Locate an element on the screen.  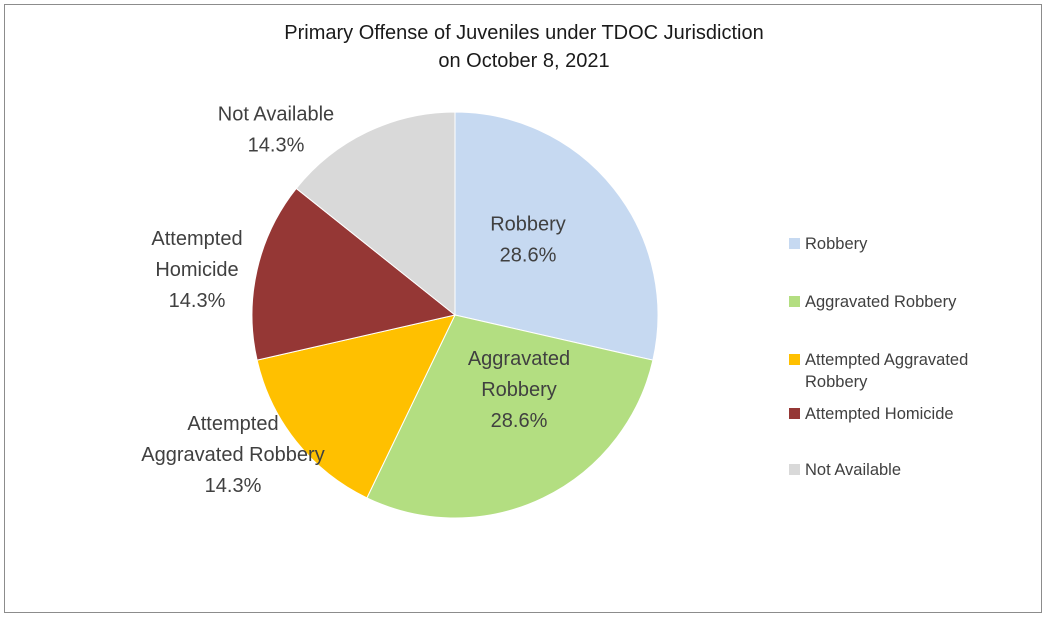
pie-slice-not-available is located at coordinates (375, 214).